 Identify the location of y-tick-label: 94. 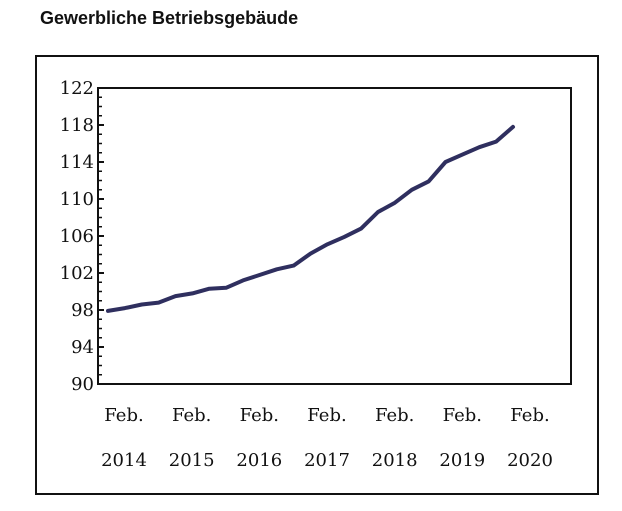
(82, 347).